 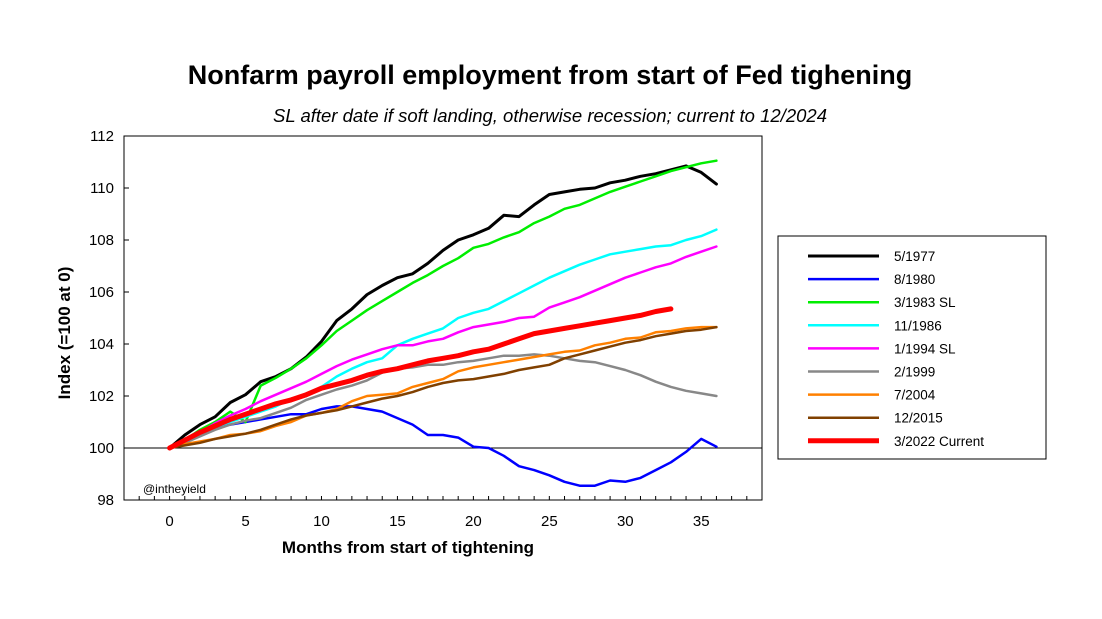 I want to click on legend-label: 3/2022 Current, so click(x=939, y=441).